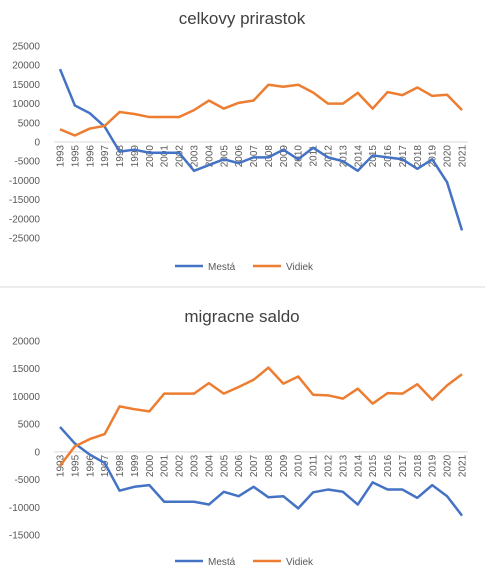 The height and width of the screenshot is (580, 485). What do you see at coordinates (26, 47) in the screenshot?
I see `y-tick-label: 25000` at bounding box center [26, 47].